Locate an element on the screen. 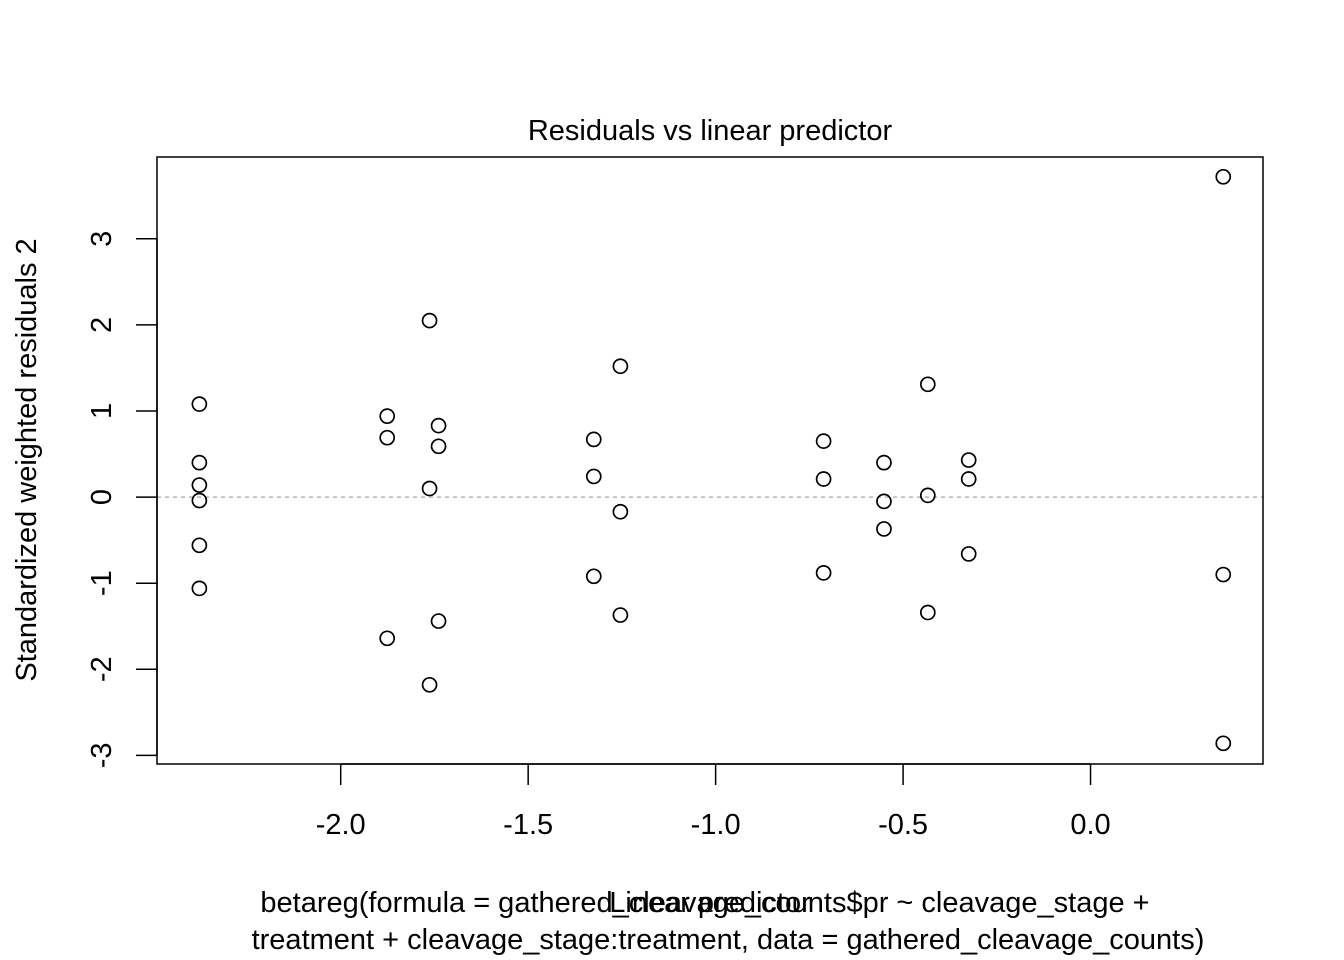  x-axis: -2.0 -1.5 -1.0 -0.5 0.0 is located at coordinates (713, 802).